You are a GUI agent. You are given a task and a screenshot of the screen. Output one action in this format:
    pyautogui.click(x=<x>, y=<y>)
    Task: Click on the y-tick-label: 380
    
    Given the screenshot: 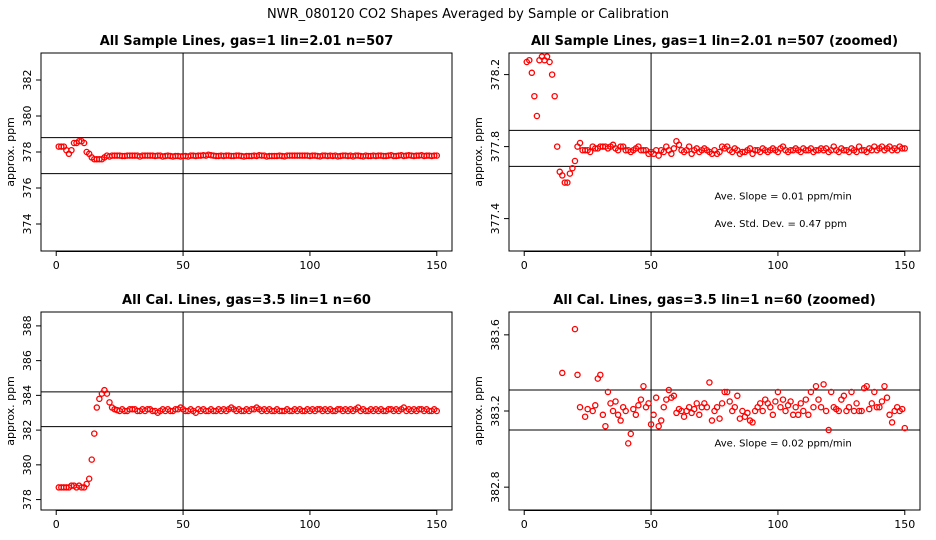 What is the action you would take?
    pyautogui.click(x=27, y=116)
    